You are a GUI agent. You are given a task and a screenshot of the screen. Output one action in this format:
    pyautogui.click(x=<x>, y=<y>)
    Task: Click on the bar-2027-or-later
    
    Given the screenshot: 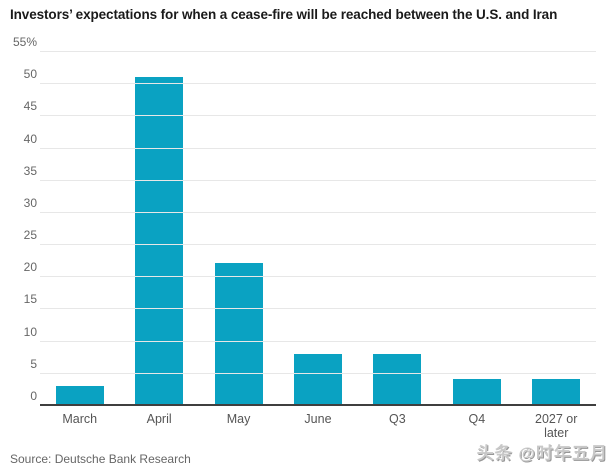 What is the action you would take?
    pyautogui.click(x=556, y=392)
    